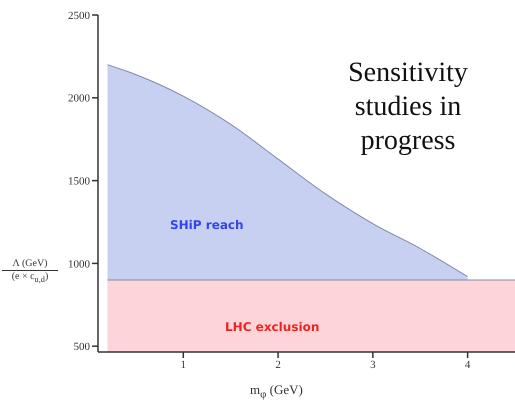  I want to click on annotation: Sensitivity studies in progress, so click(408, 107).